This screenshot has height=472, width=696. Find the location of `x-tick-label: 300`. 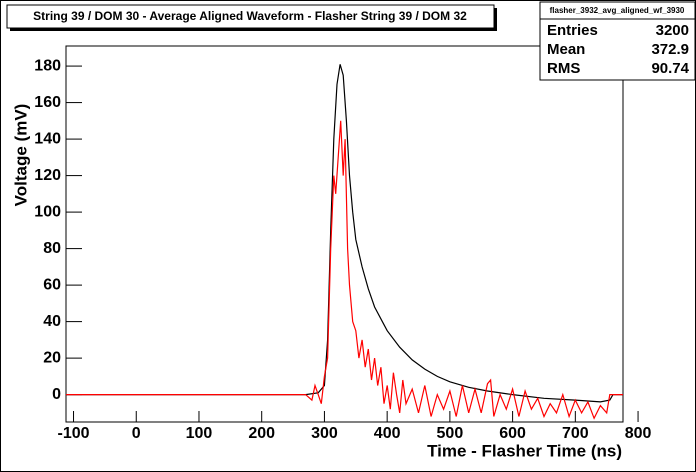

x-tick-label: 300 is located at coordinates (324, 433).